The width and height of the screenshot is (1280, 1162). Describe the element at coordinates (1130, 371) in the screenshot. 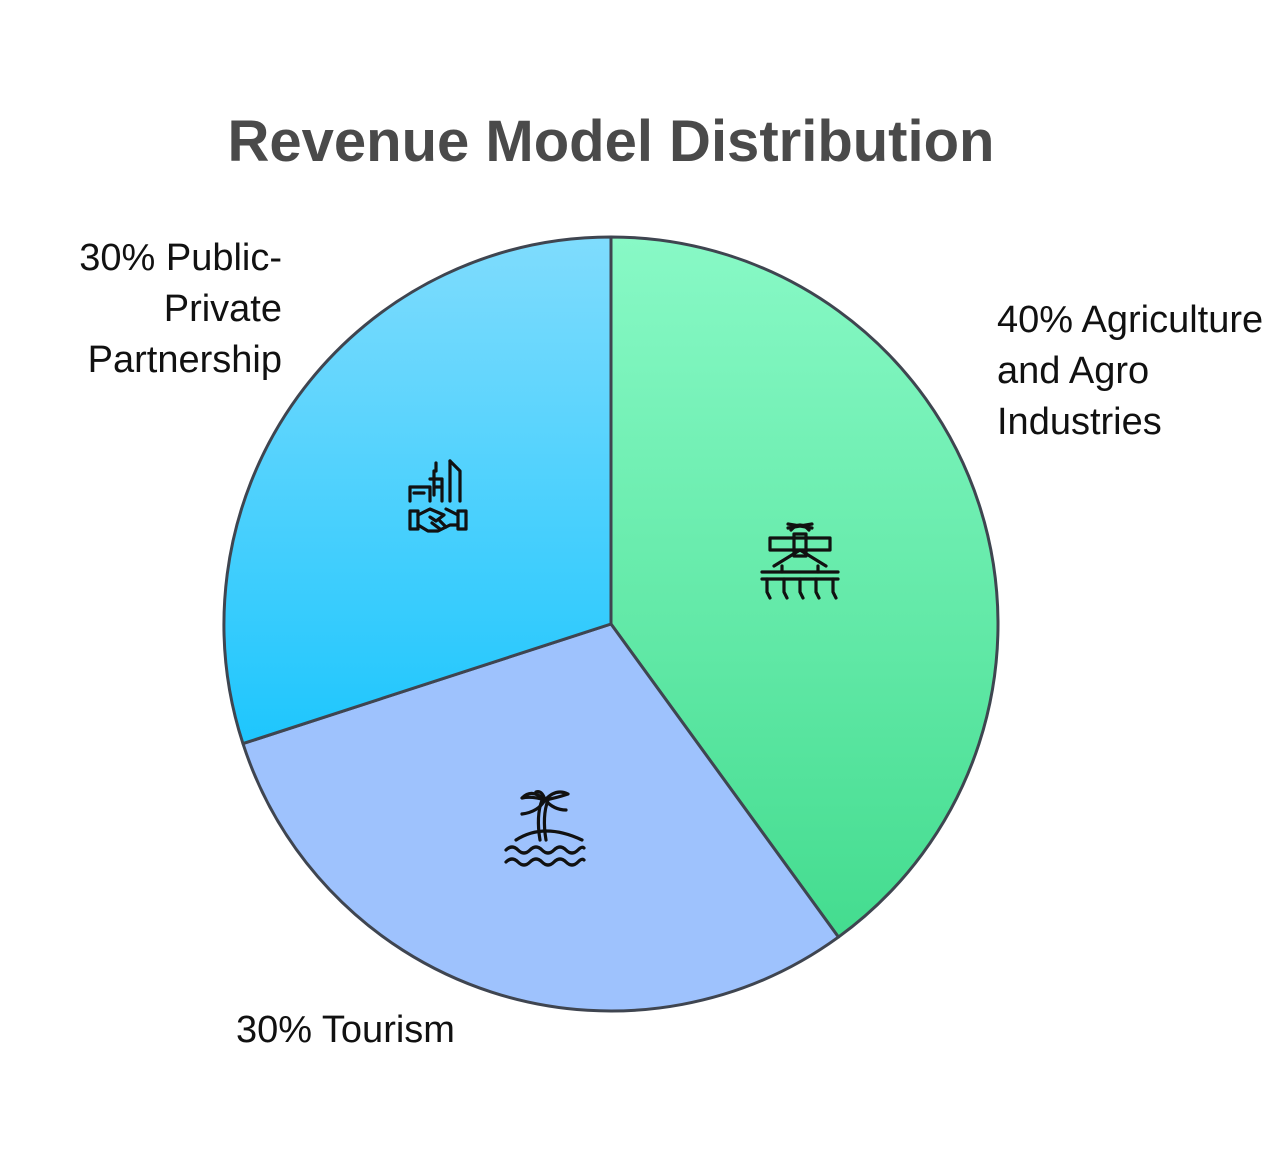

I see `slice-label-agriculture: 40% Agriculture and Agro Industries` at that location.